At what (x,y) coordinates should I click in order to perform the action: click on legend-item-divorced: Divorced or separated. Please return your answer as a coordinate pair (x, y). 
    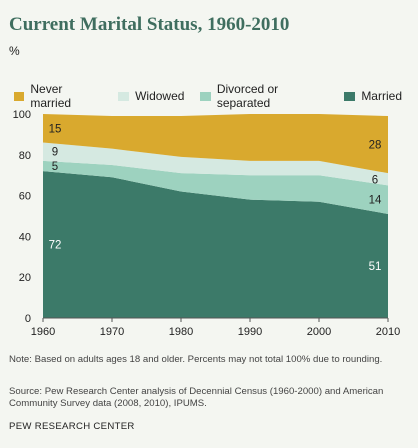
    Looking at the image, I should click on (264, 96).